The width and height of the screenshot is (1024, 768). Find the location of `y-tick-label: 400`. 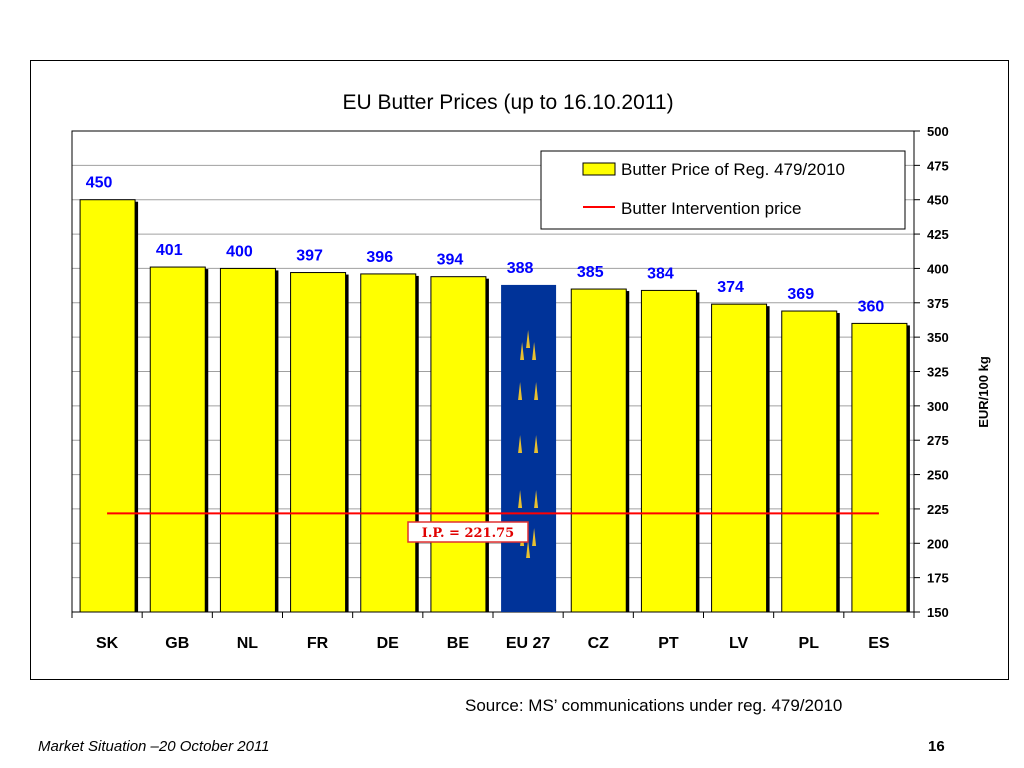

y-tick-label: 400 is located at coordinates (938, 268).